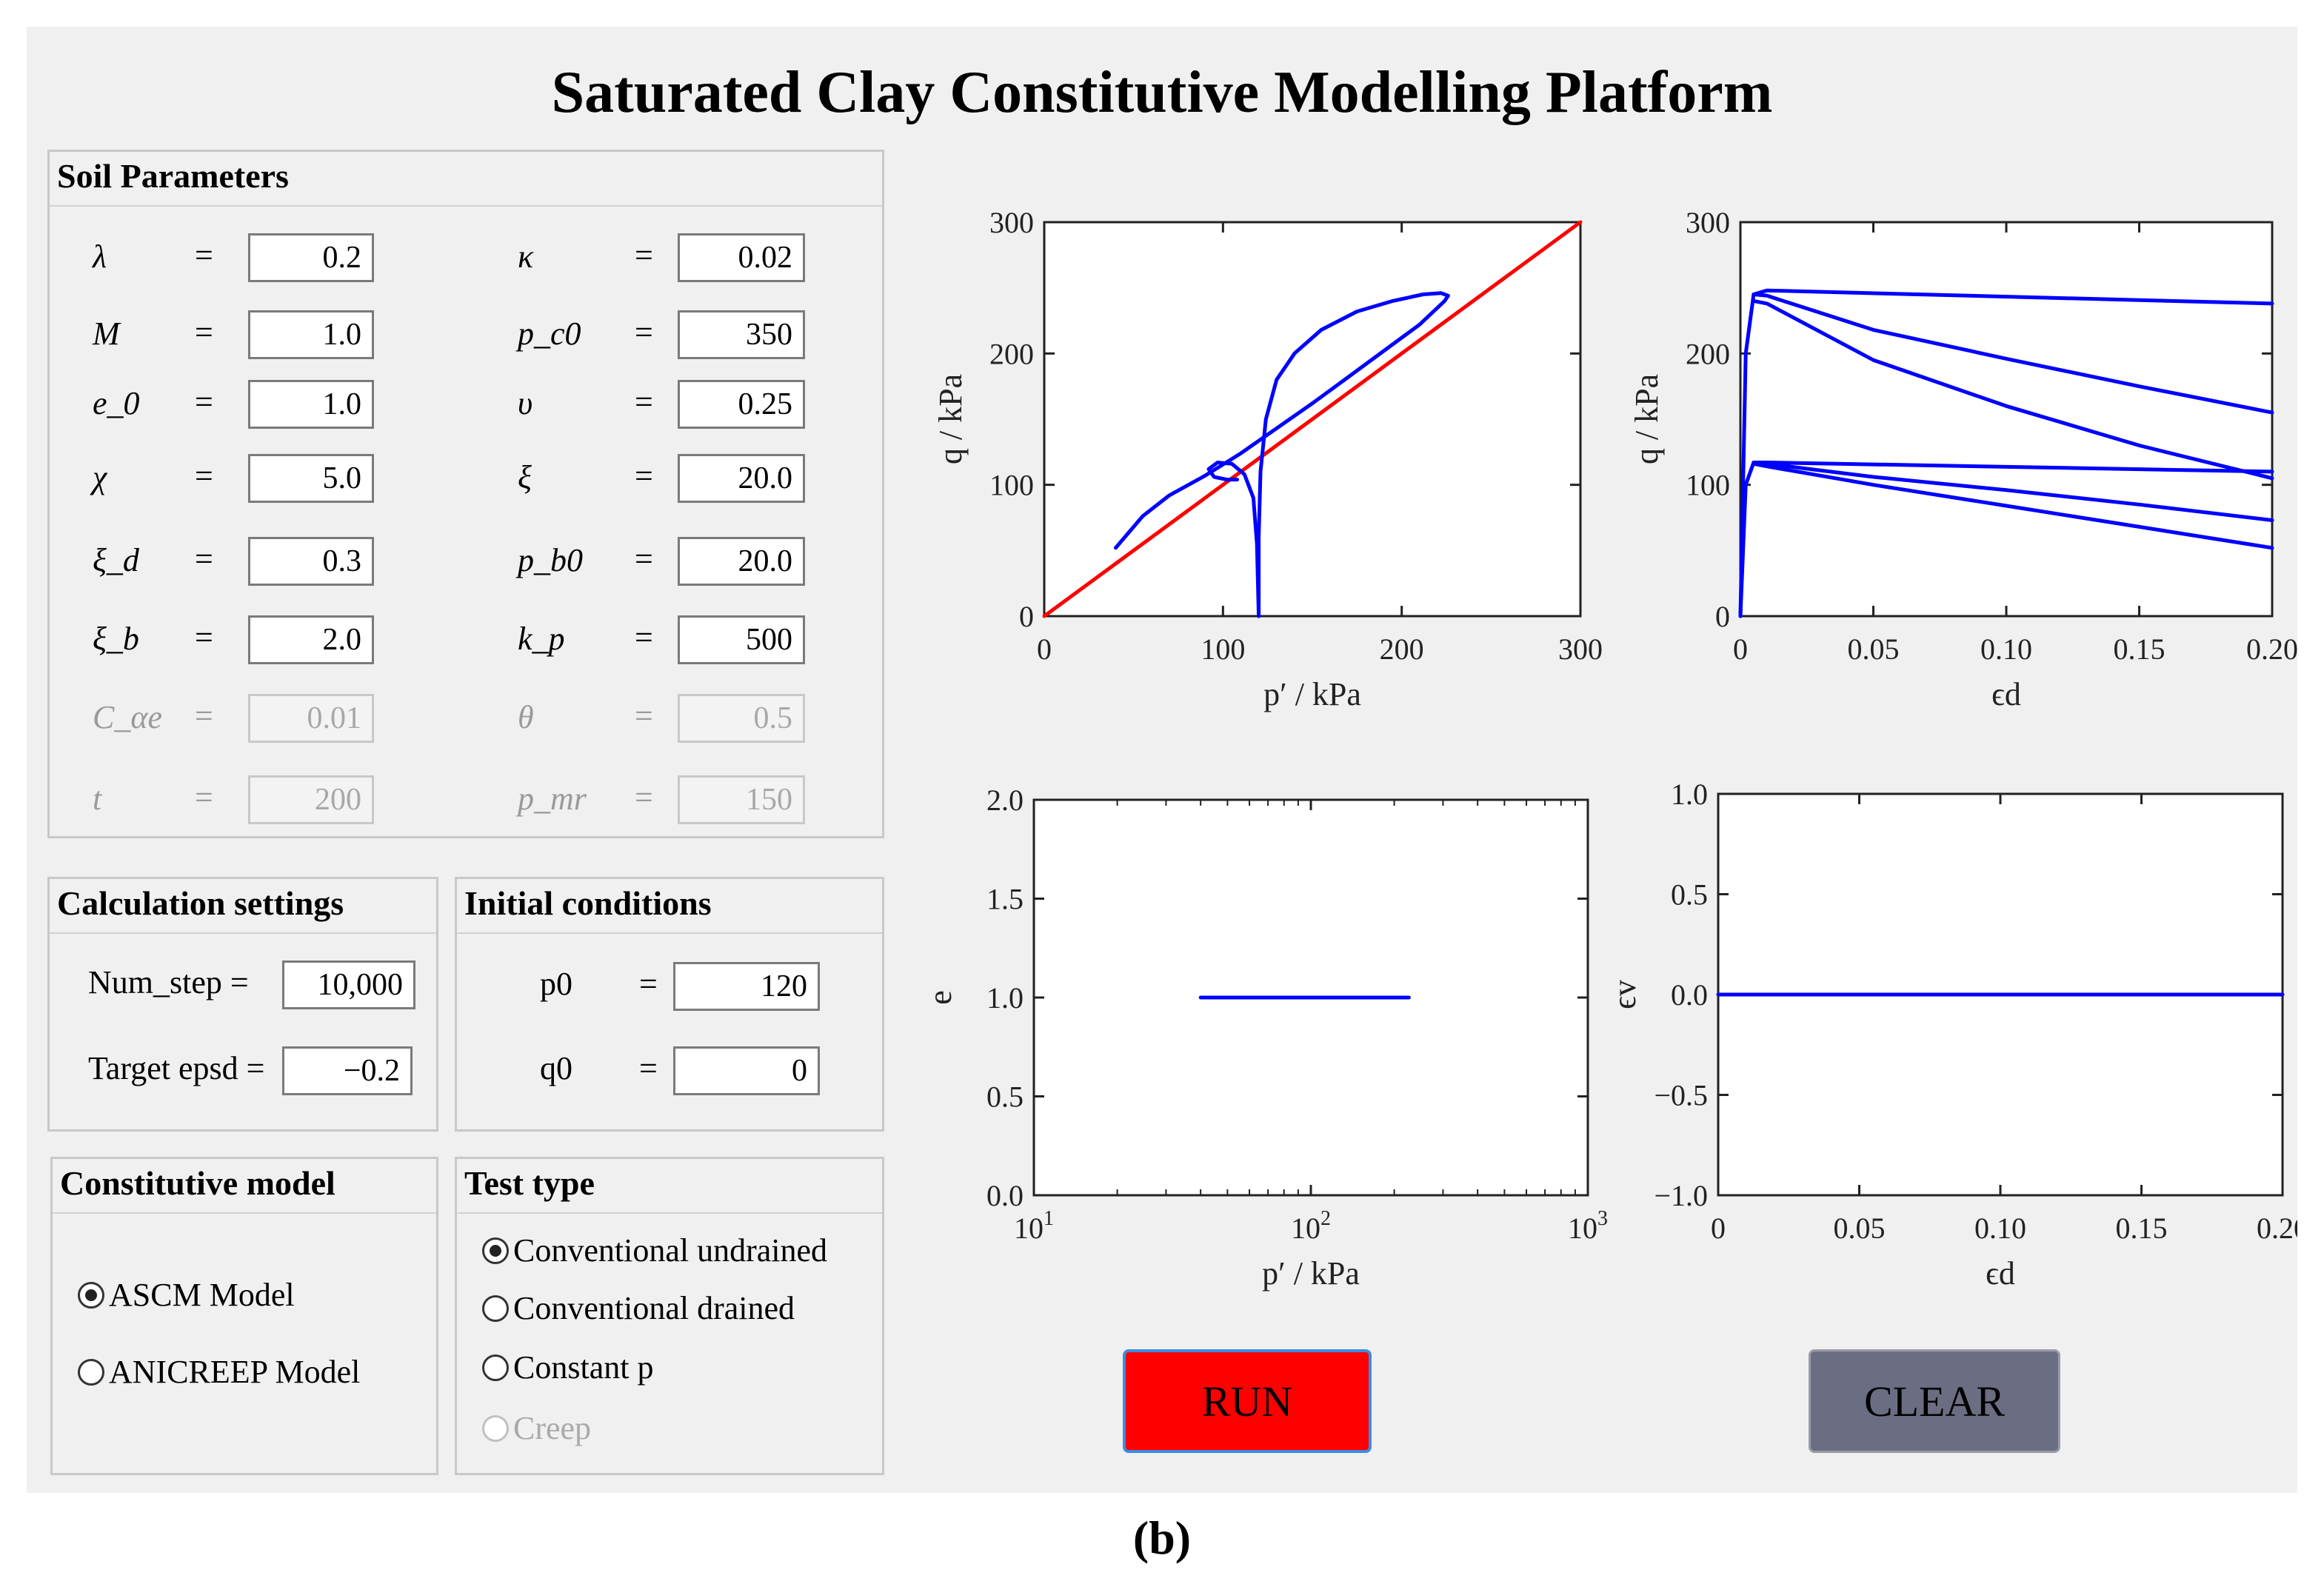 This screenshot has height=1587, width=2324. Describe the element at coordinates (168, 982) in the screenshot. I see `num-step-label: Num_step =` at that location.